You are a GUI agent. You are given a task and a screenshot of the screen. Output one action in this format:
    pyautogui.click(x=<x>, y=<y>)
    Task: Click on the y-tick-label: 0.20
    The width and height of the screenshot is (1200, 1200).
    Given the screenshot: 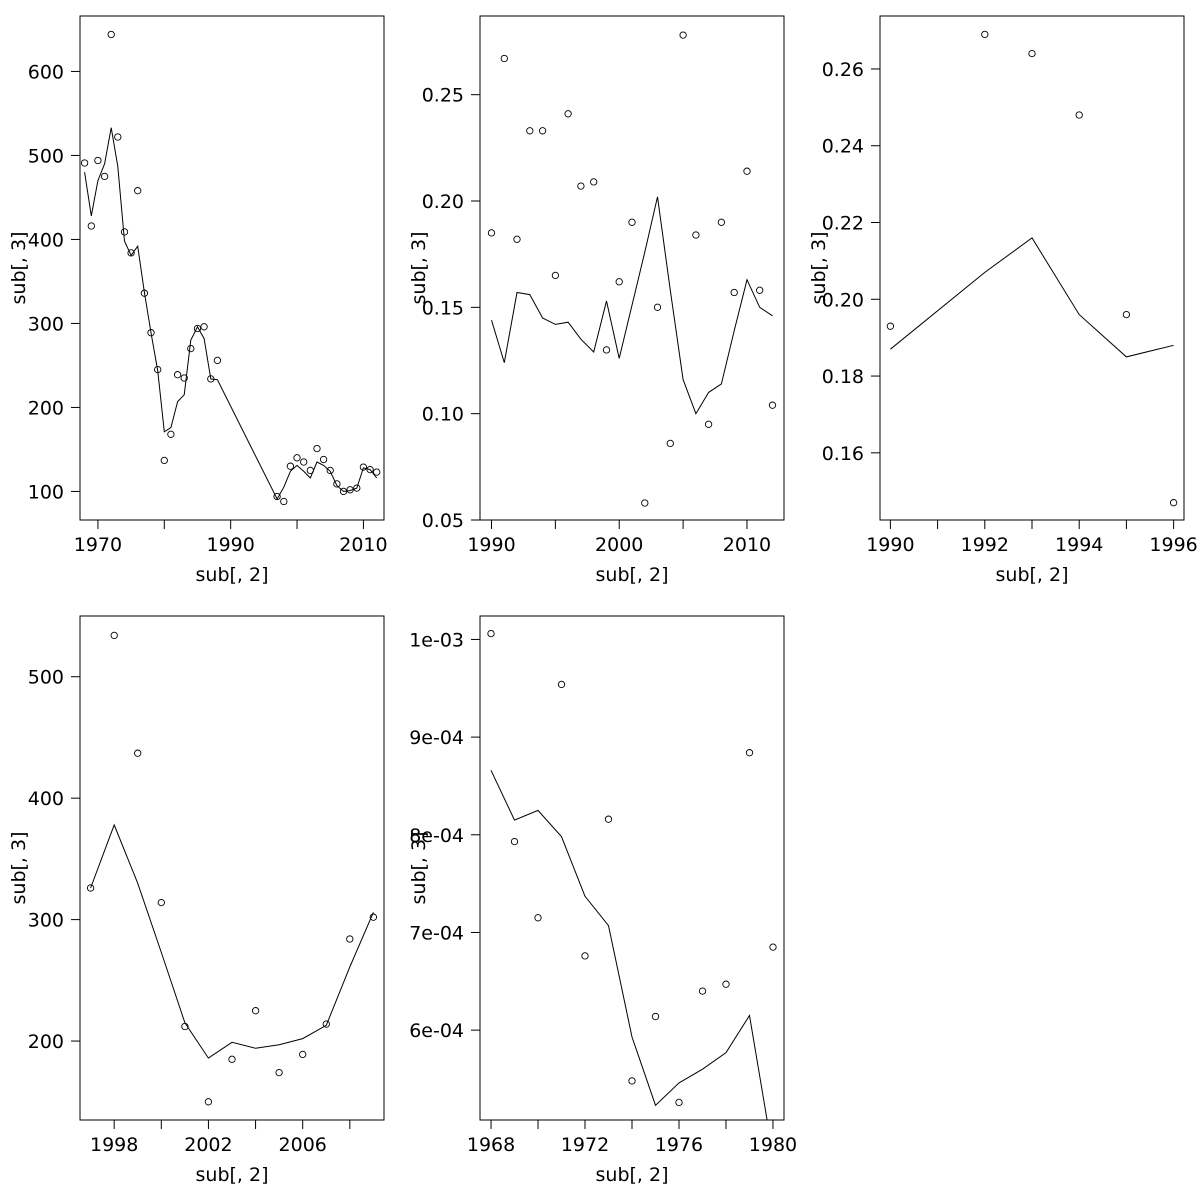 What is the action you would take?
    pyautogui.click(x=443, y=202)
    